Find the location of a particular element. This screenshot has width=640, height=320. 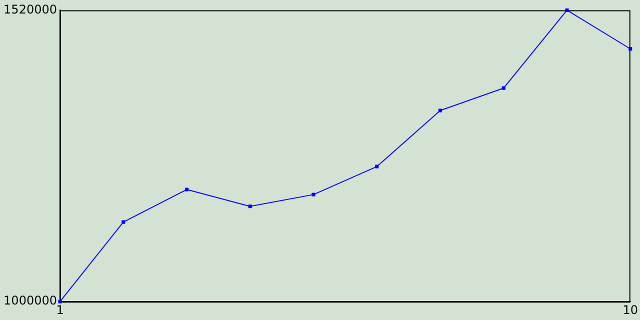

x-tick-label: 1 is located at coordinates (60, 309).